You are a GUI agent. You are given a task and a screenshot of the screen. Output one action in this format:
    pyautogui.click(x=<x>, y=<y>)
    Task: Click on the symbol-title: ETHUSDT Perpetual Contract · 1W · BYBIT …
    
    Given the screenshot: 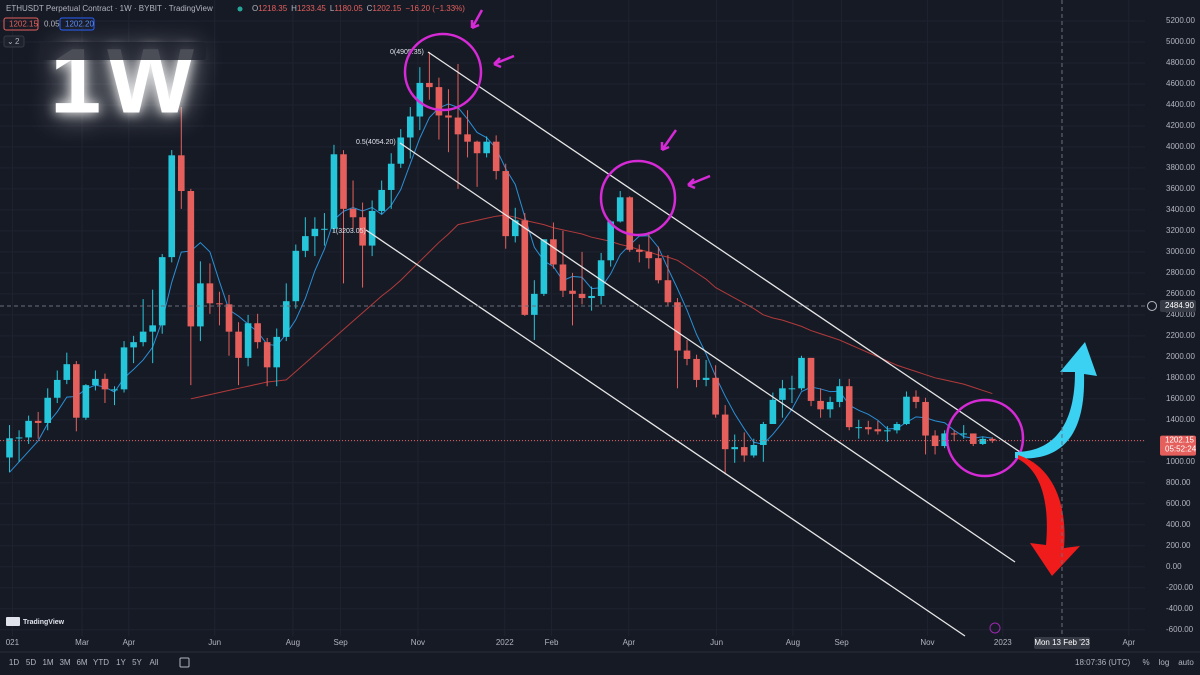 What is the action you would take?
    pyautogui.click(x=109, y=8)
    